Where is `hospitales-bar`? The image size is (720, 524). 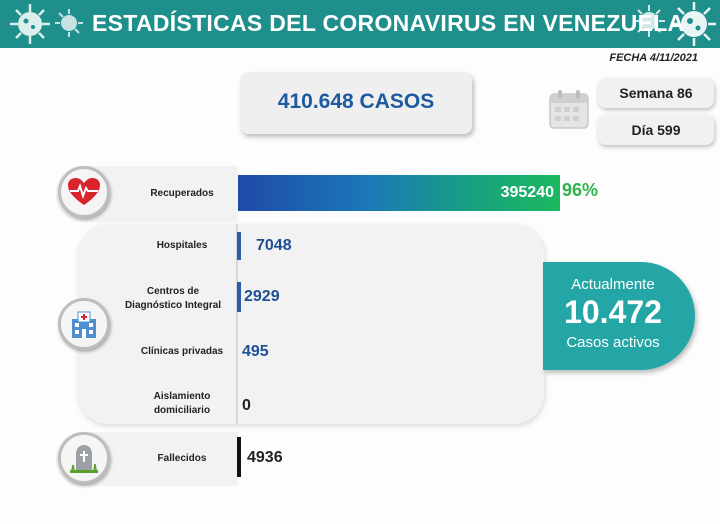 hospitales-bar is located at coordinates (239, 246).